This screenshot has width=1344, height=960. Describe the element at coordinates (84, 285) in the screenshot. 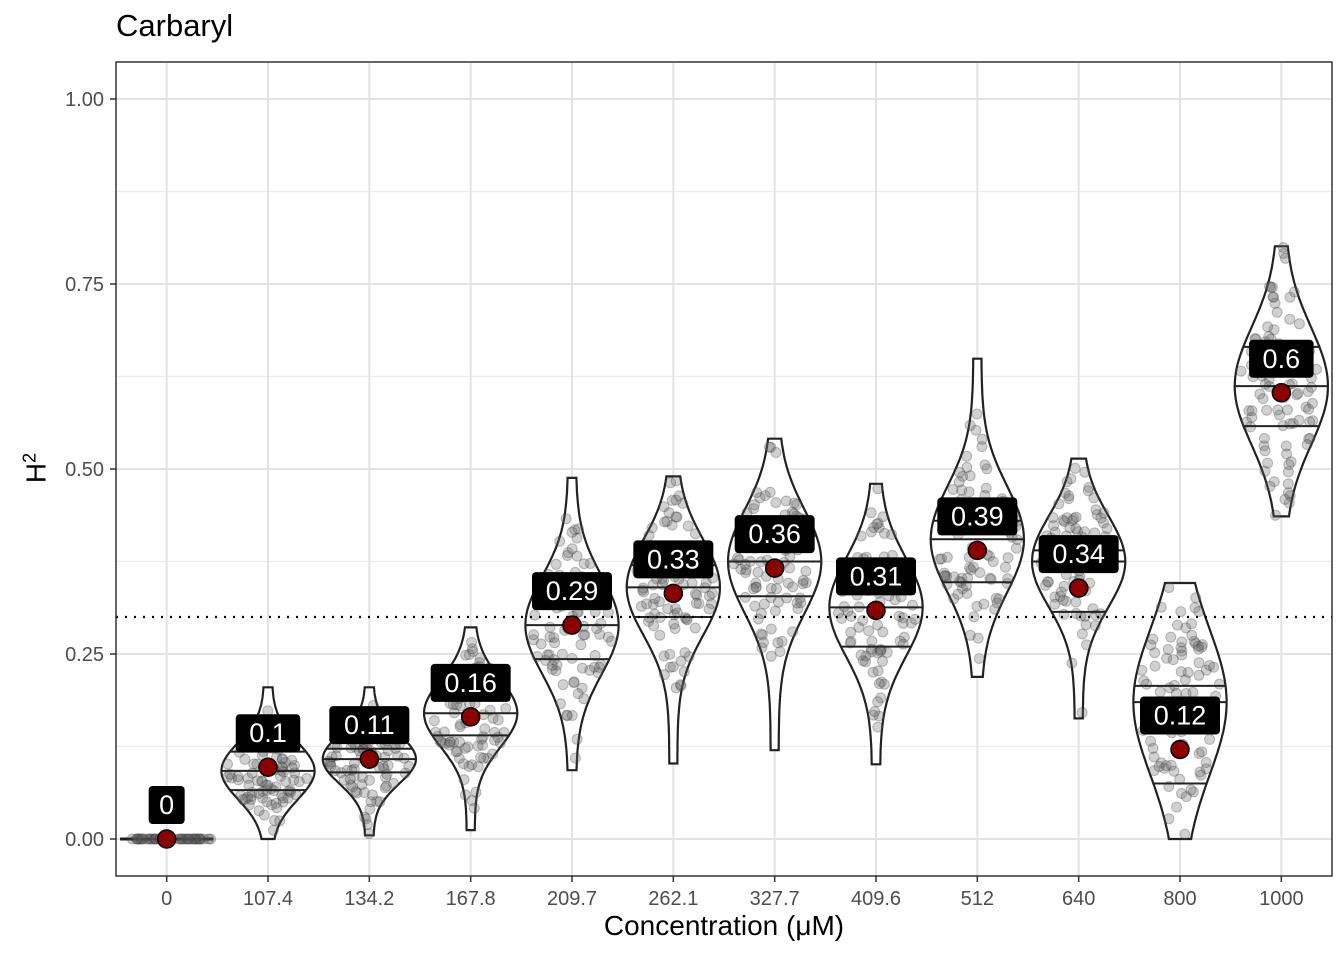

I see `y-tick-label: 0.75` at that location.